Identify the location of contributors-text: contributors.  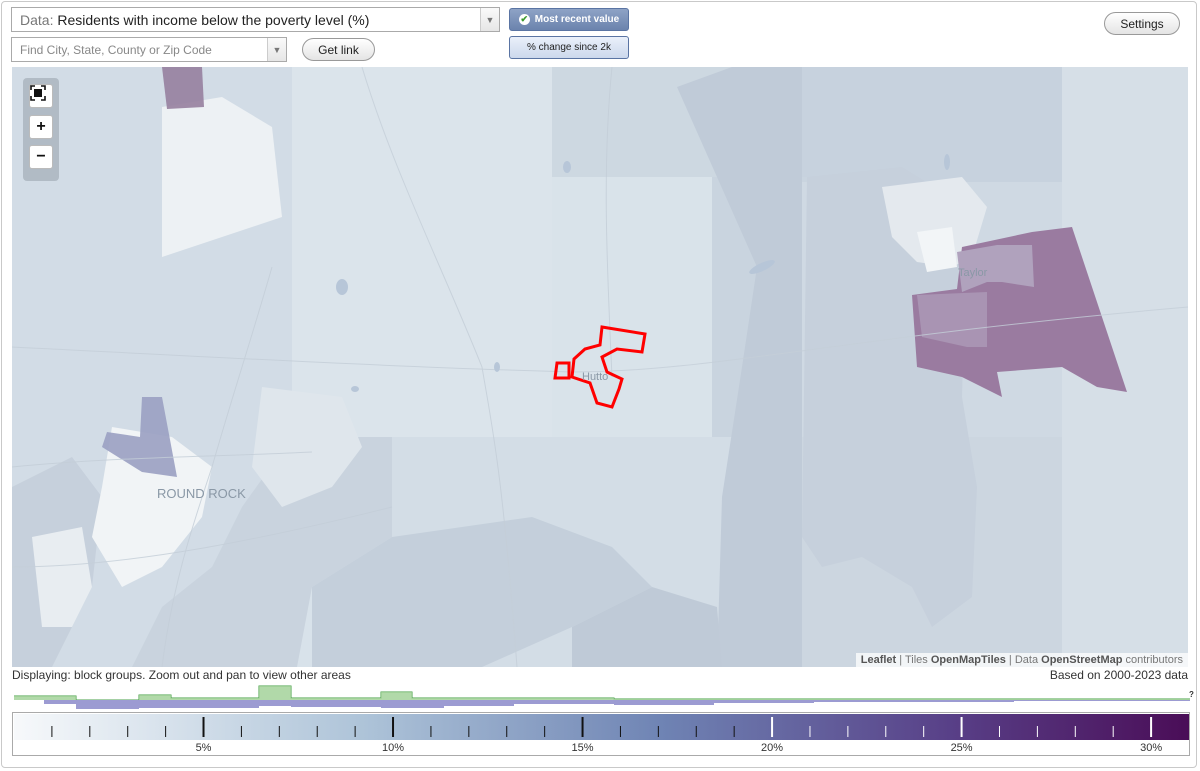
(1154, 660).